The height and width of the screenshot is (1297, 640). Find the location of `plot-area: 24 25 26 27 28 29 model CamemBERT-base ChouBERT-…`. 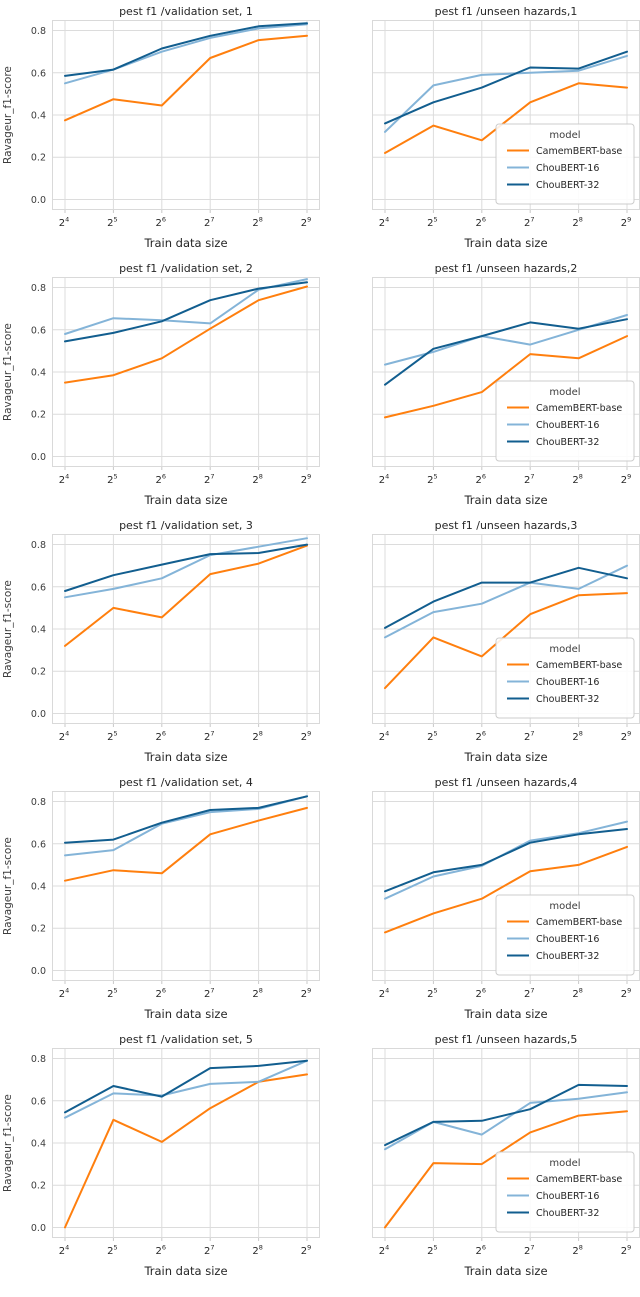

plot-area: 24 25 26 27 28 29 model CamemBERT-base ChouBERT-… is located at coordinates (506, 1153).